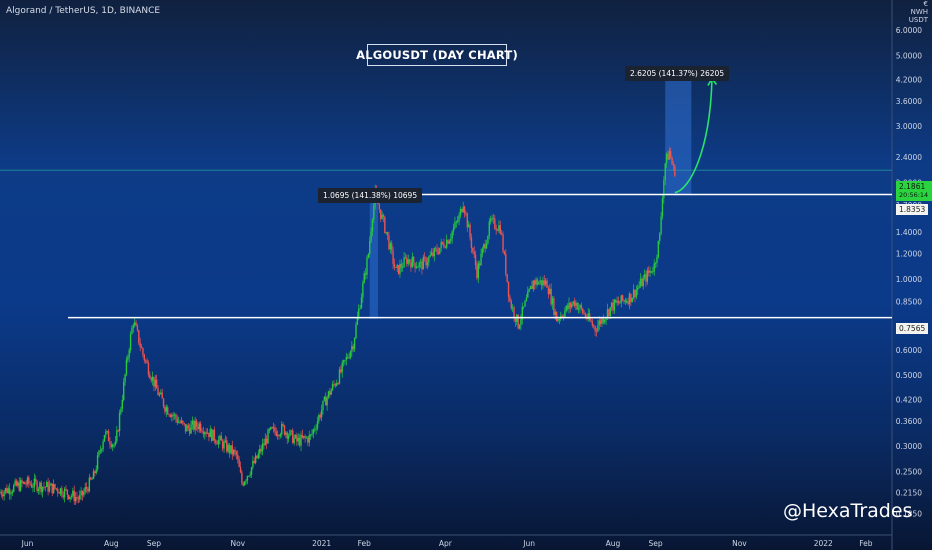 This screenshot has width=932, height=550. I want to click on x-tick-label: Feb, so click(866, 543).